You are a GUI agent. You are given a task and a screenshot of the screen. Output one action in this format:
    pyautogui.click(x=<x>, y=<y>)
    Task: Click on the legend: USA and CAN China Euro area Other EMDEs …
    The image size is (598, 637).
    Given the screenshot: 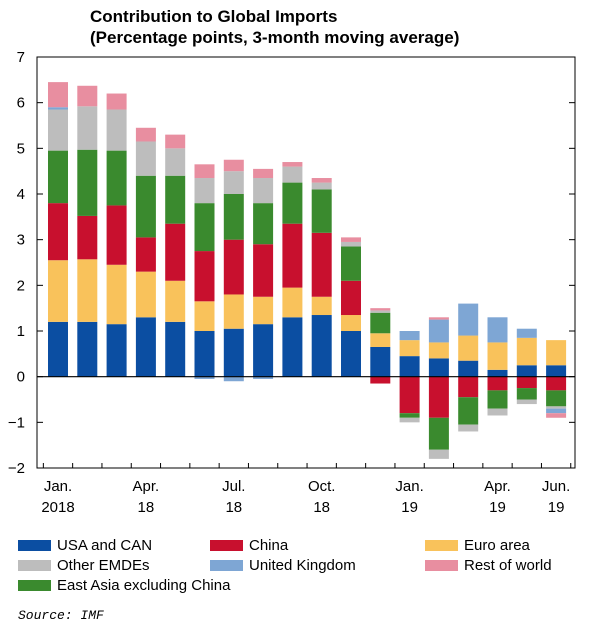 What is the action you would take?
    pyautogui.click(x=303, y=568)
    